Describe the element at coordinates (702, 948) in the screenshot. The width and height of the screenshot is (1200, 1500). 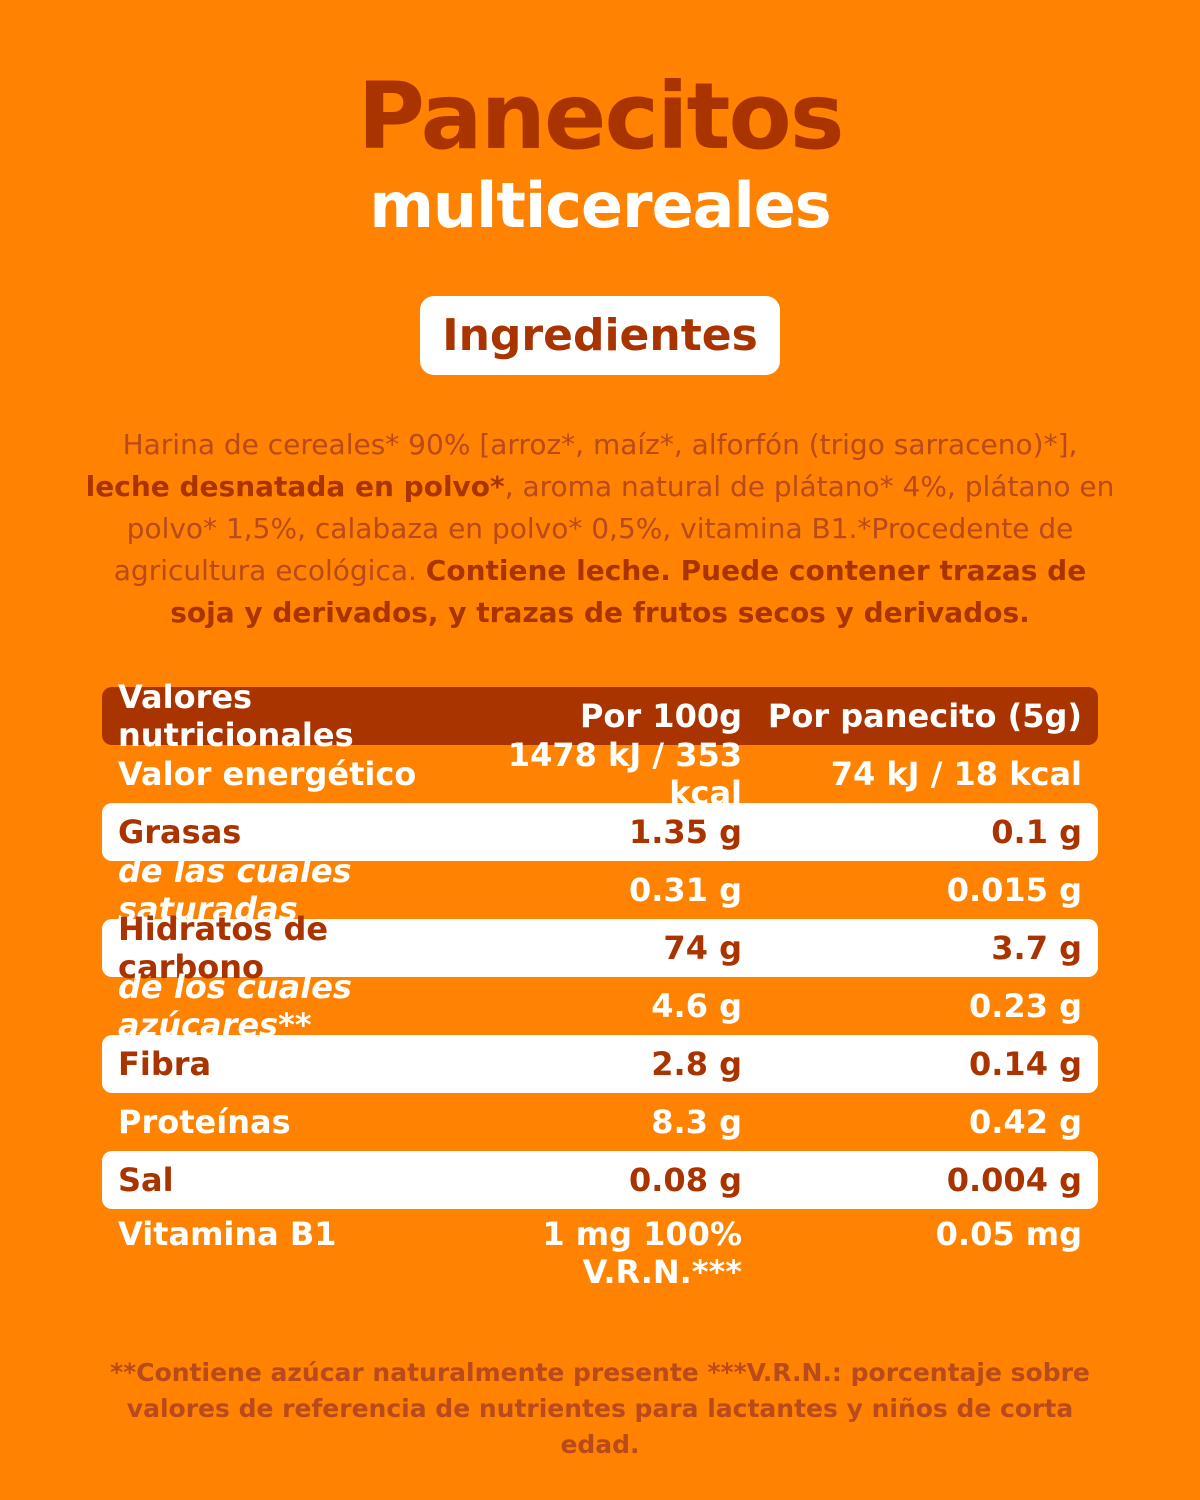
I see `table-cell: 74 g` at that location.